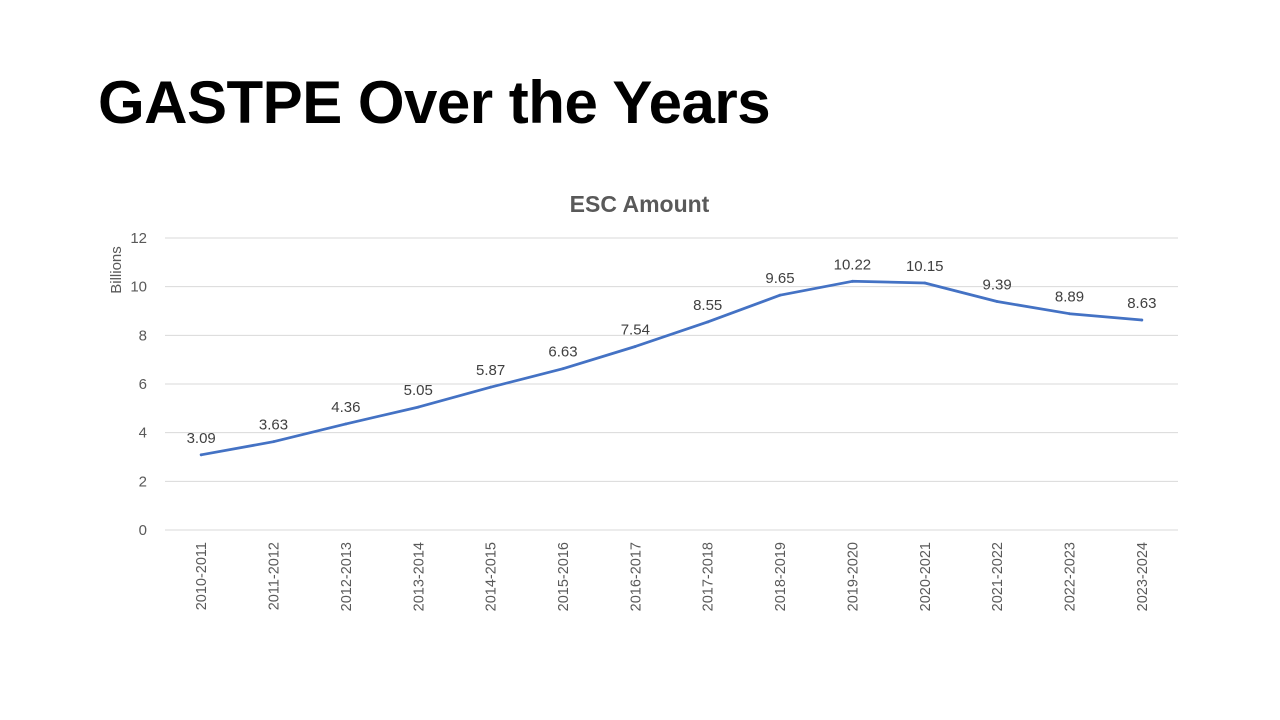 The height and width of the screenshot is (720, 1280). What do you see at coordinates (562, 352) in the screenshot?
I see `data-label: 6.63` at bounding box center [562, 352].